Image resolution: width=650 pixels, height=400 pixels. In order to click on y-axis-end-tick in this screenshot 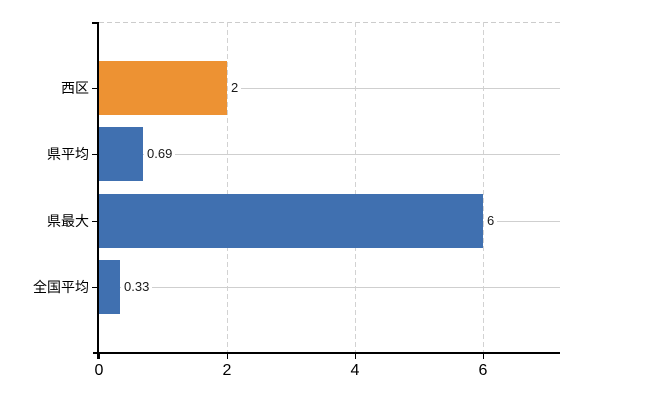, I will do `click(95, 23)`.